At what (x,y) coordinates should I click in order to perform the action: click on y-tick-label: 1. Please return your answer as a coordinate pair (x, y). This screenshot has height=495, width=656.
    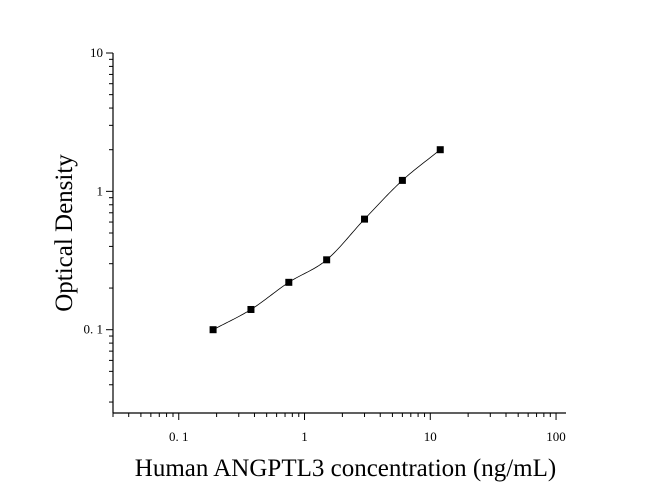
    Looking at the image, I should click on (100, 190).